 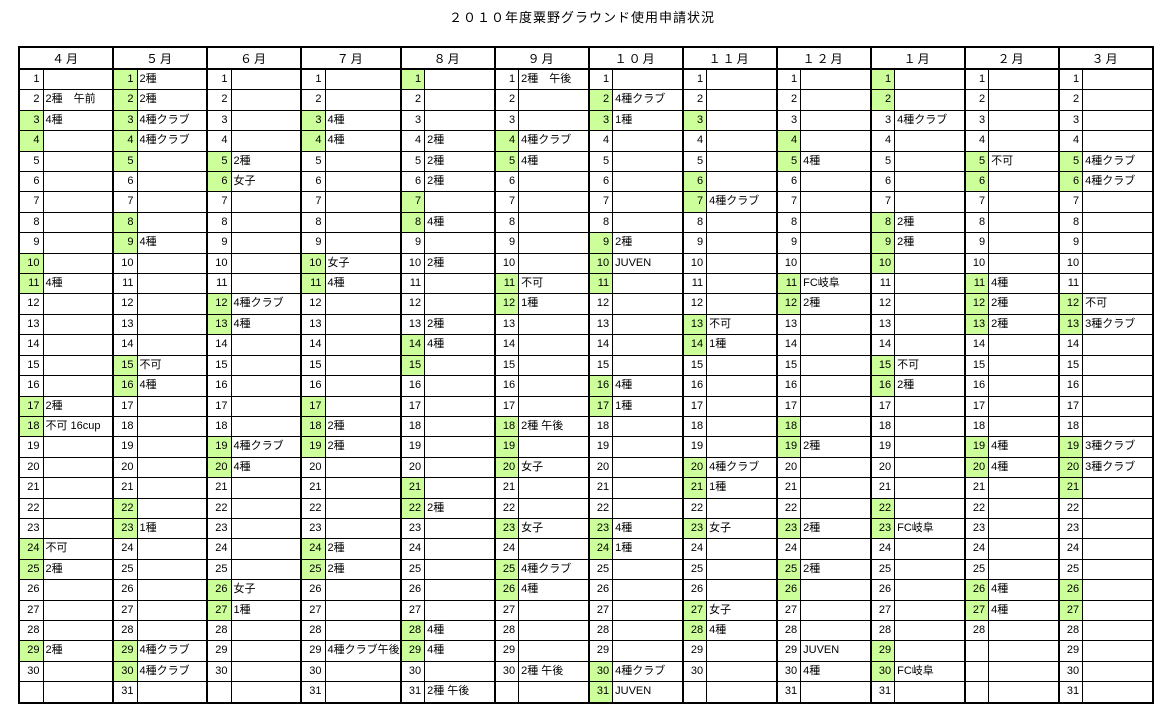 What do you see at coordinates (447, 58) in the screenshot?
I see `month-header-aug: ８月` at bounding box center [447, 58].